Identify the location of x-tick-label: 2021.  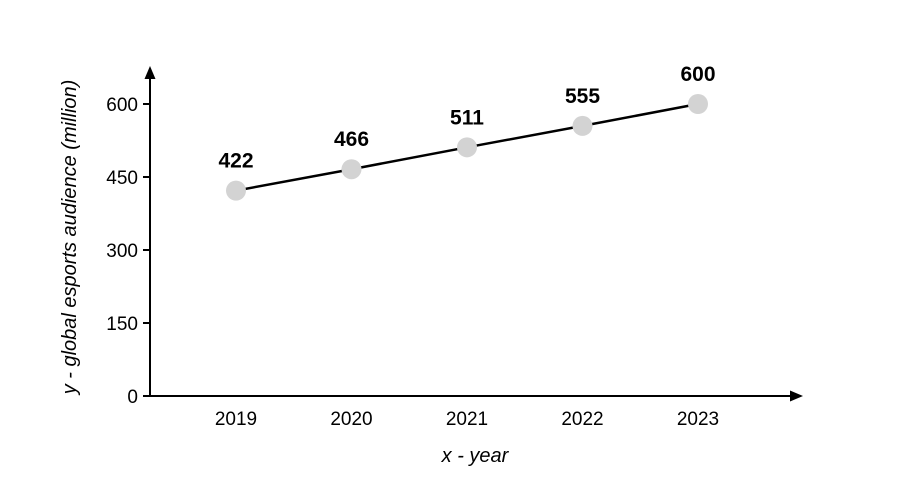
(467, 419).